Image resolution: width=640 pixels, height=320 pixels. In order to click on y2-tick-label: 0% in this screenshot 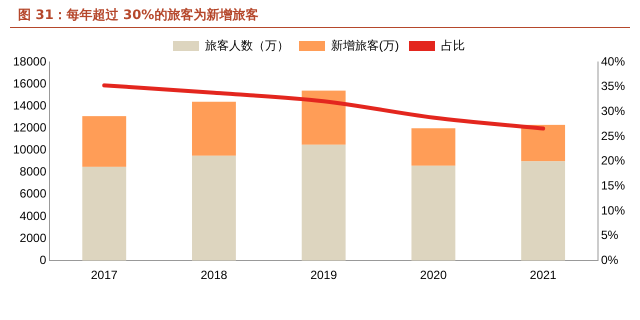, I will do `click(609, 259)`.